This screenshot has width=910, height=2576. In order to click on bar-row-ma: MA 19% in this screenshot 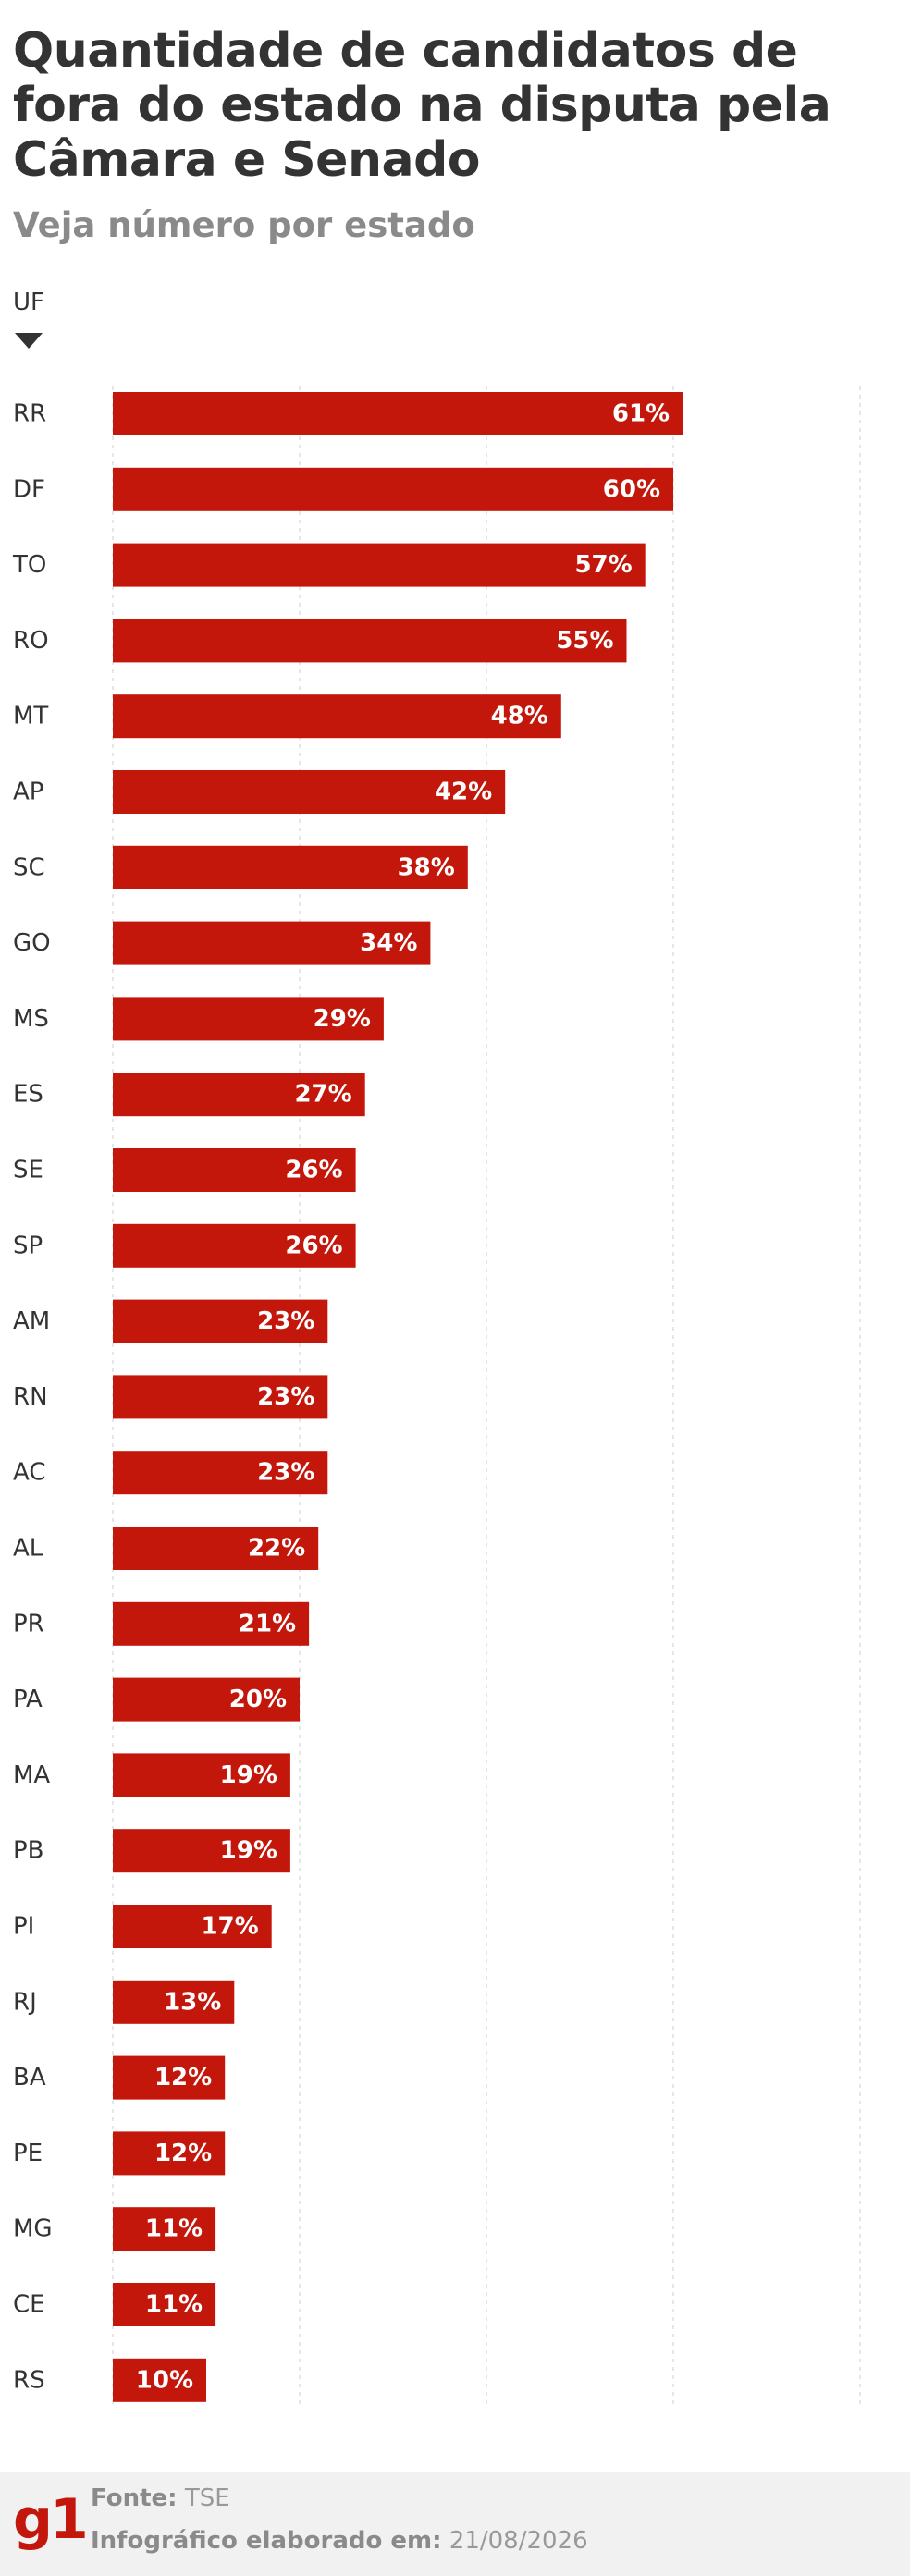, I will do `click(151, 1775)`.